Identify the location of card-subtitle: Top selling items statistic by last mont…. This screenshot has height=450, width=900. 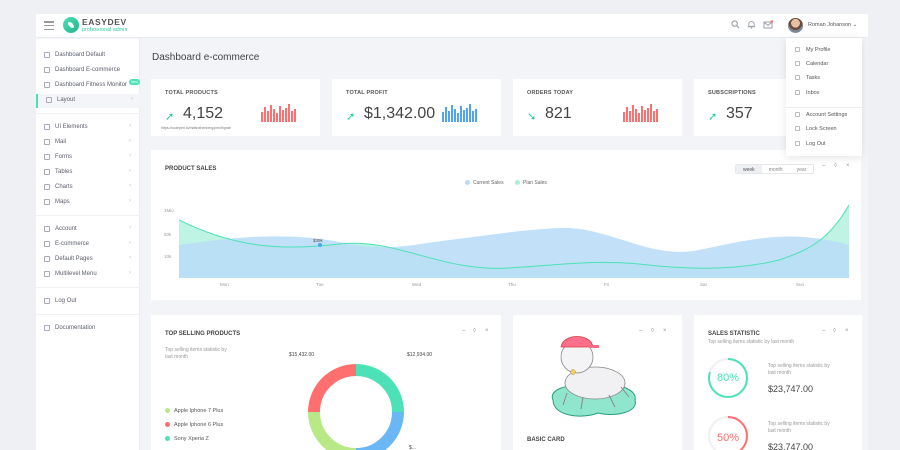
(751, 342).